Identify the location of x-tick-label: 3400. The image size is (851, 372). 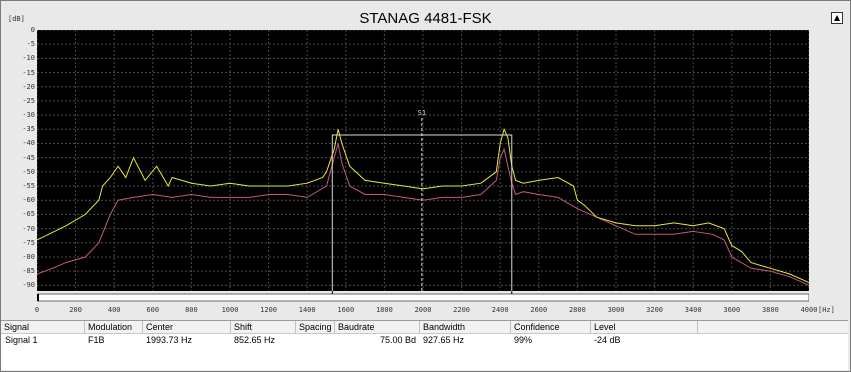
(693, 310).